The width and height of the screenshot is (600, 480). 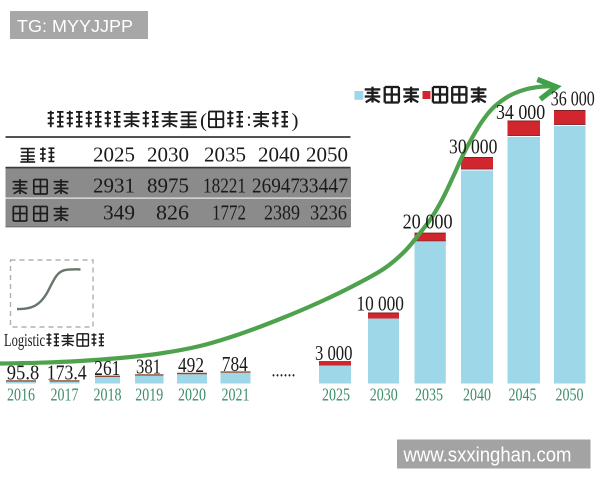 What do you see at coordinates (168, 186) in the screenshot?
I see `svg-text: 8975` at bounding box center [168, 186].